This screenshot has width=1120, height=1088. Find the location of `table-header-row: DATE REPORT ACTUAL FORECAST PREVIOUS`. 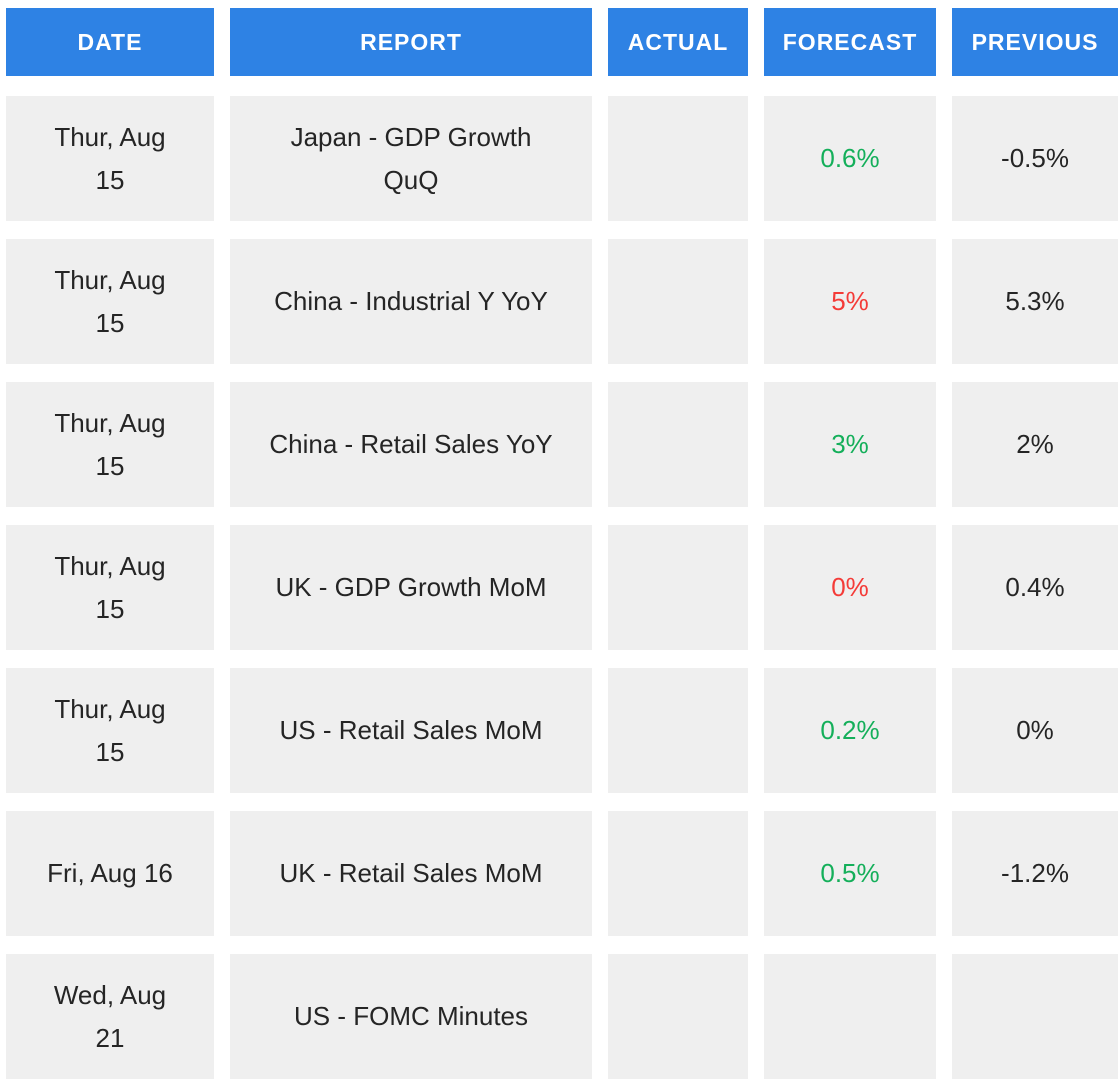

table-header-row: DATE REPORT ACTUAL FORECAST PREVIOUS is located at coordinates (563, 42).